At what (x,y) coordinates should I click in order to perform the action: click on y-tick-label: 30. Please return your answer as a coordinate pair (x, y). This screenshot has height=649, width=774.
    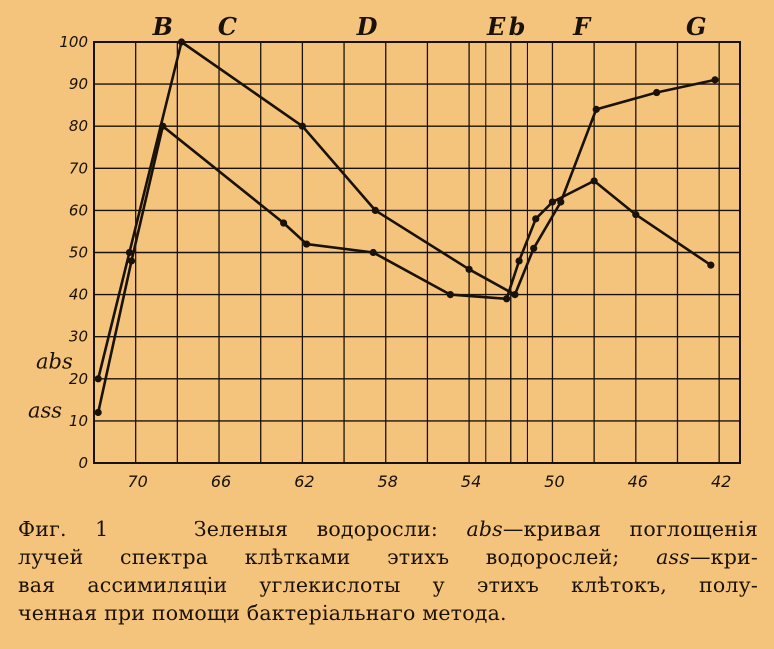
    Looking at the image, I should click on (78, 337).